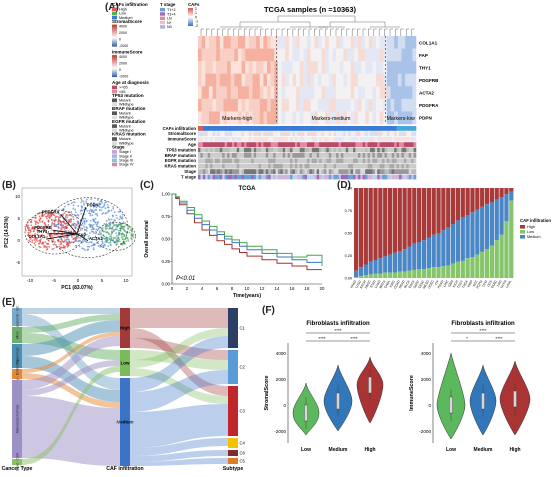  Describe the element at coordinates (194, 4) in the screenshot. I see `legend-title: CAFs` at that location.